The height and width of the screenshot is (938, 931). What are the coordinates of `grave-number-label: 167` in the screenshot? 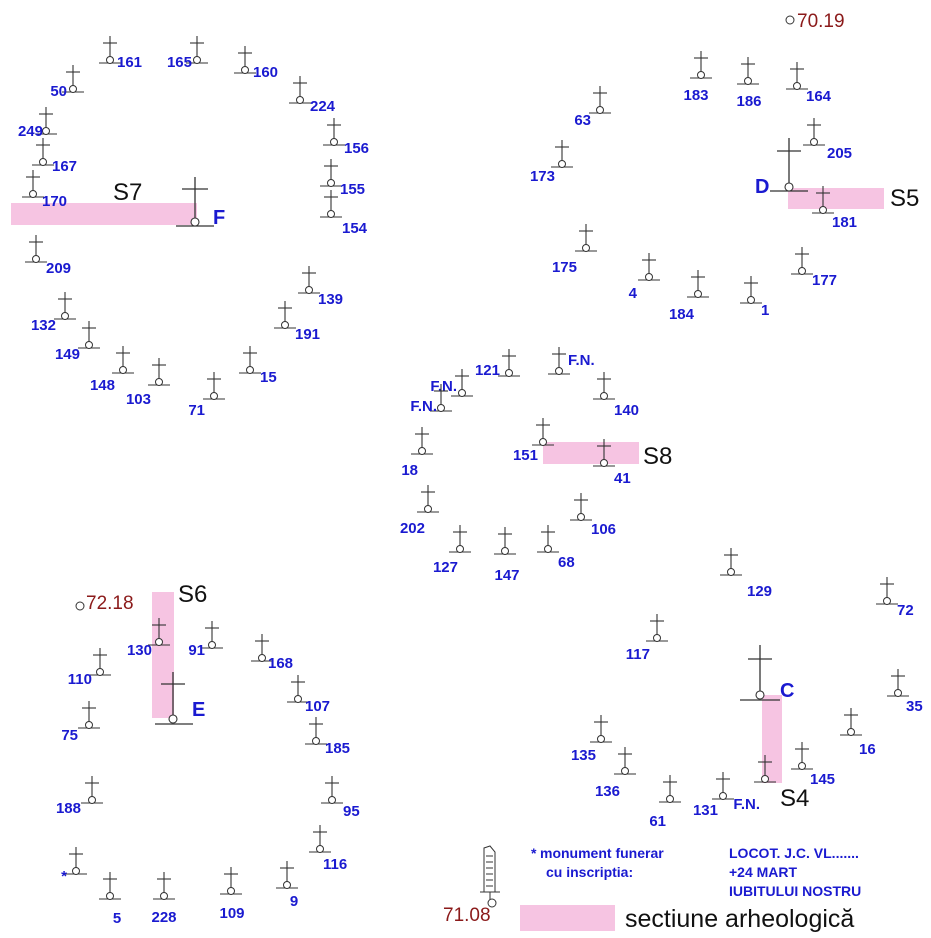 It's located at (64, 166).